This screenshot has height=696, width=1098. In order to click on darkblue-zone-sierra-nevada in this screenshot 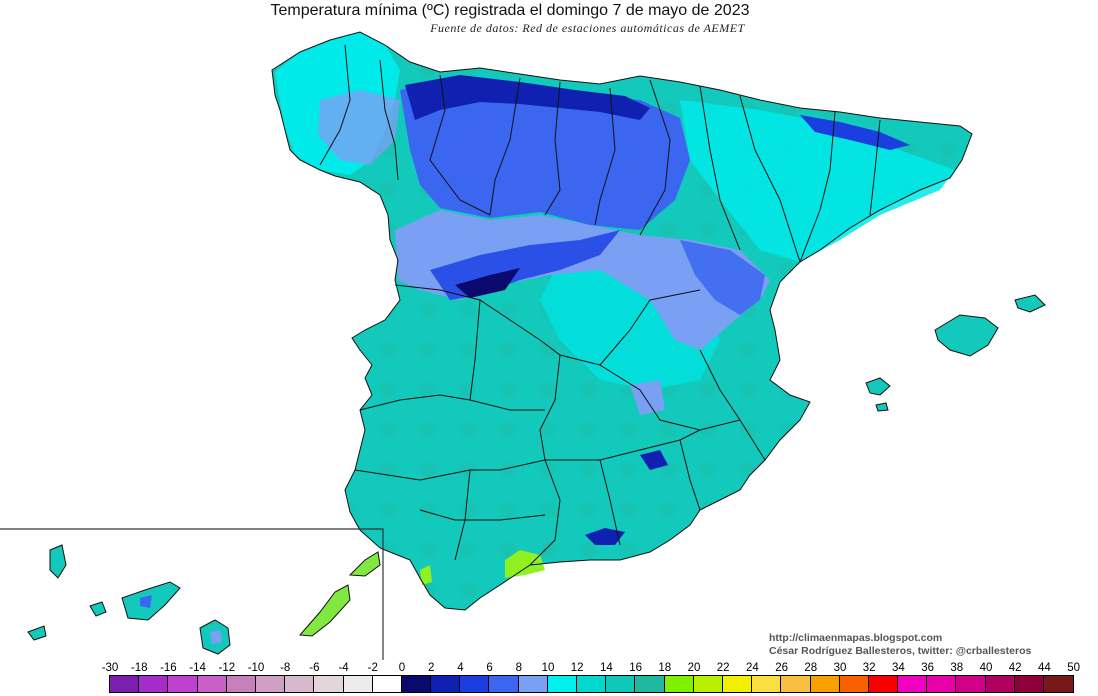, I will do `click(605, 536)`.